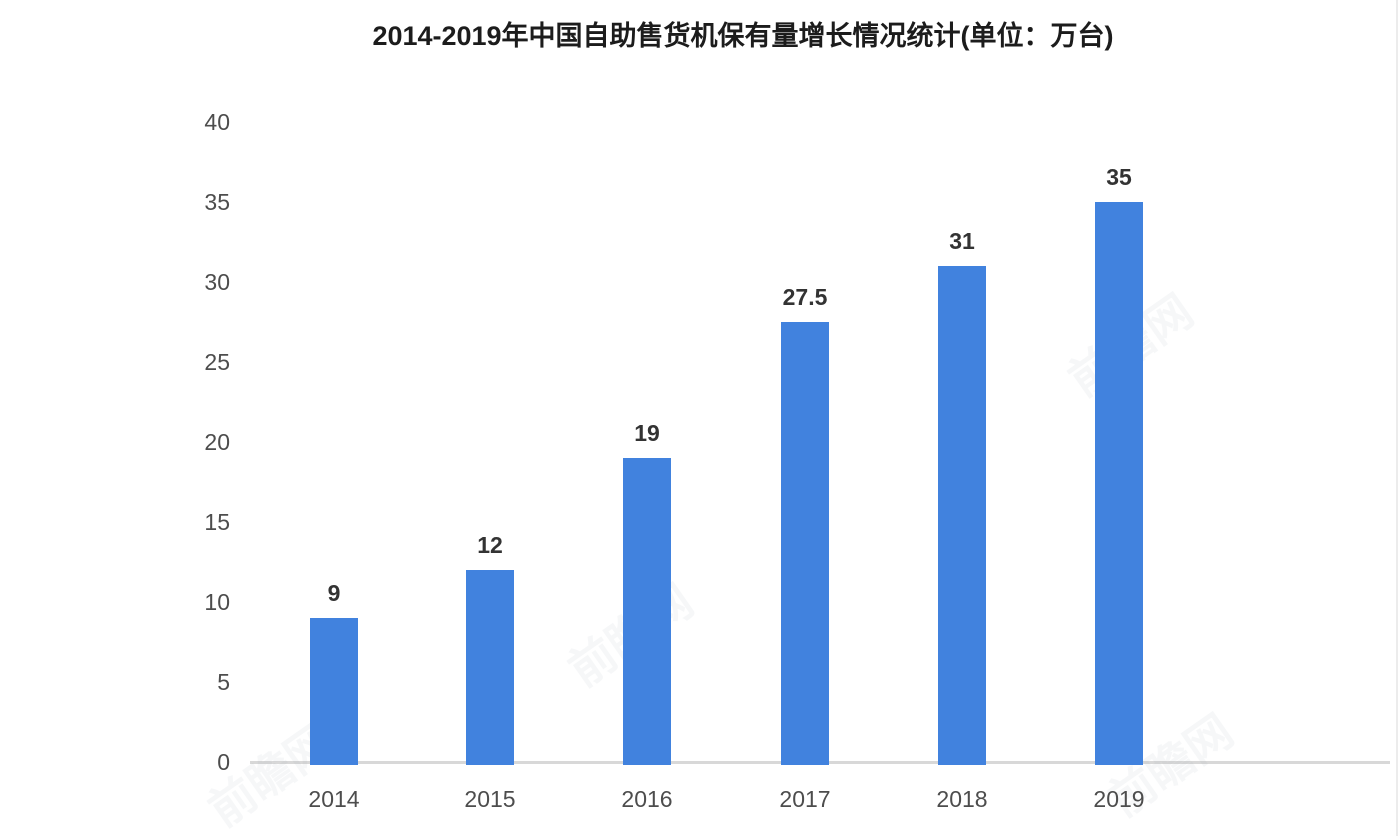  Describe the element at coordinates (334, 593) in the screenshot. I see `bar-value-label: 9` at that location.